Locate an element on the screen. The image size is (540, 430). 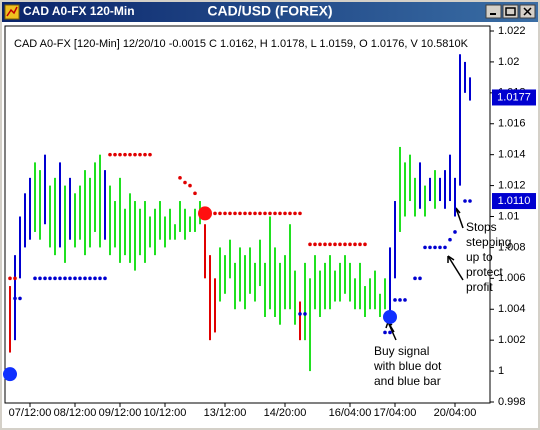
annotation: profit is located at coordinates (479, 287).